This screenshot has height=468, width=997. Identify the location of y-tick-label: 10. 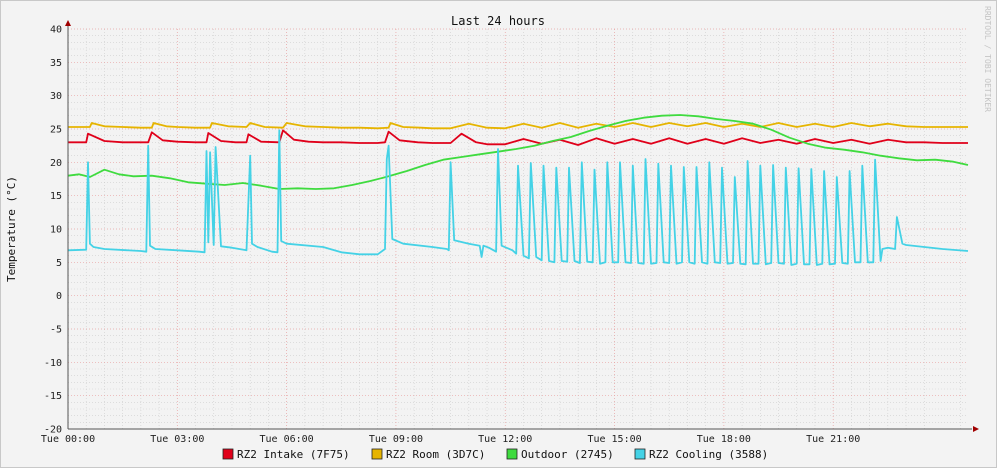
(56, 230).